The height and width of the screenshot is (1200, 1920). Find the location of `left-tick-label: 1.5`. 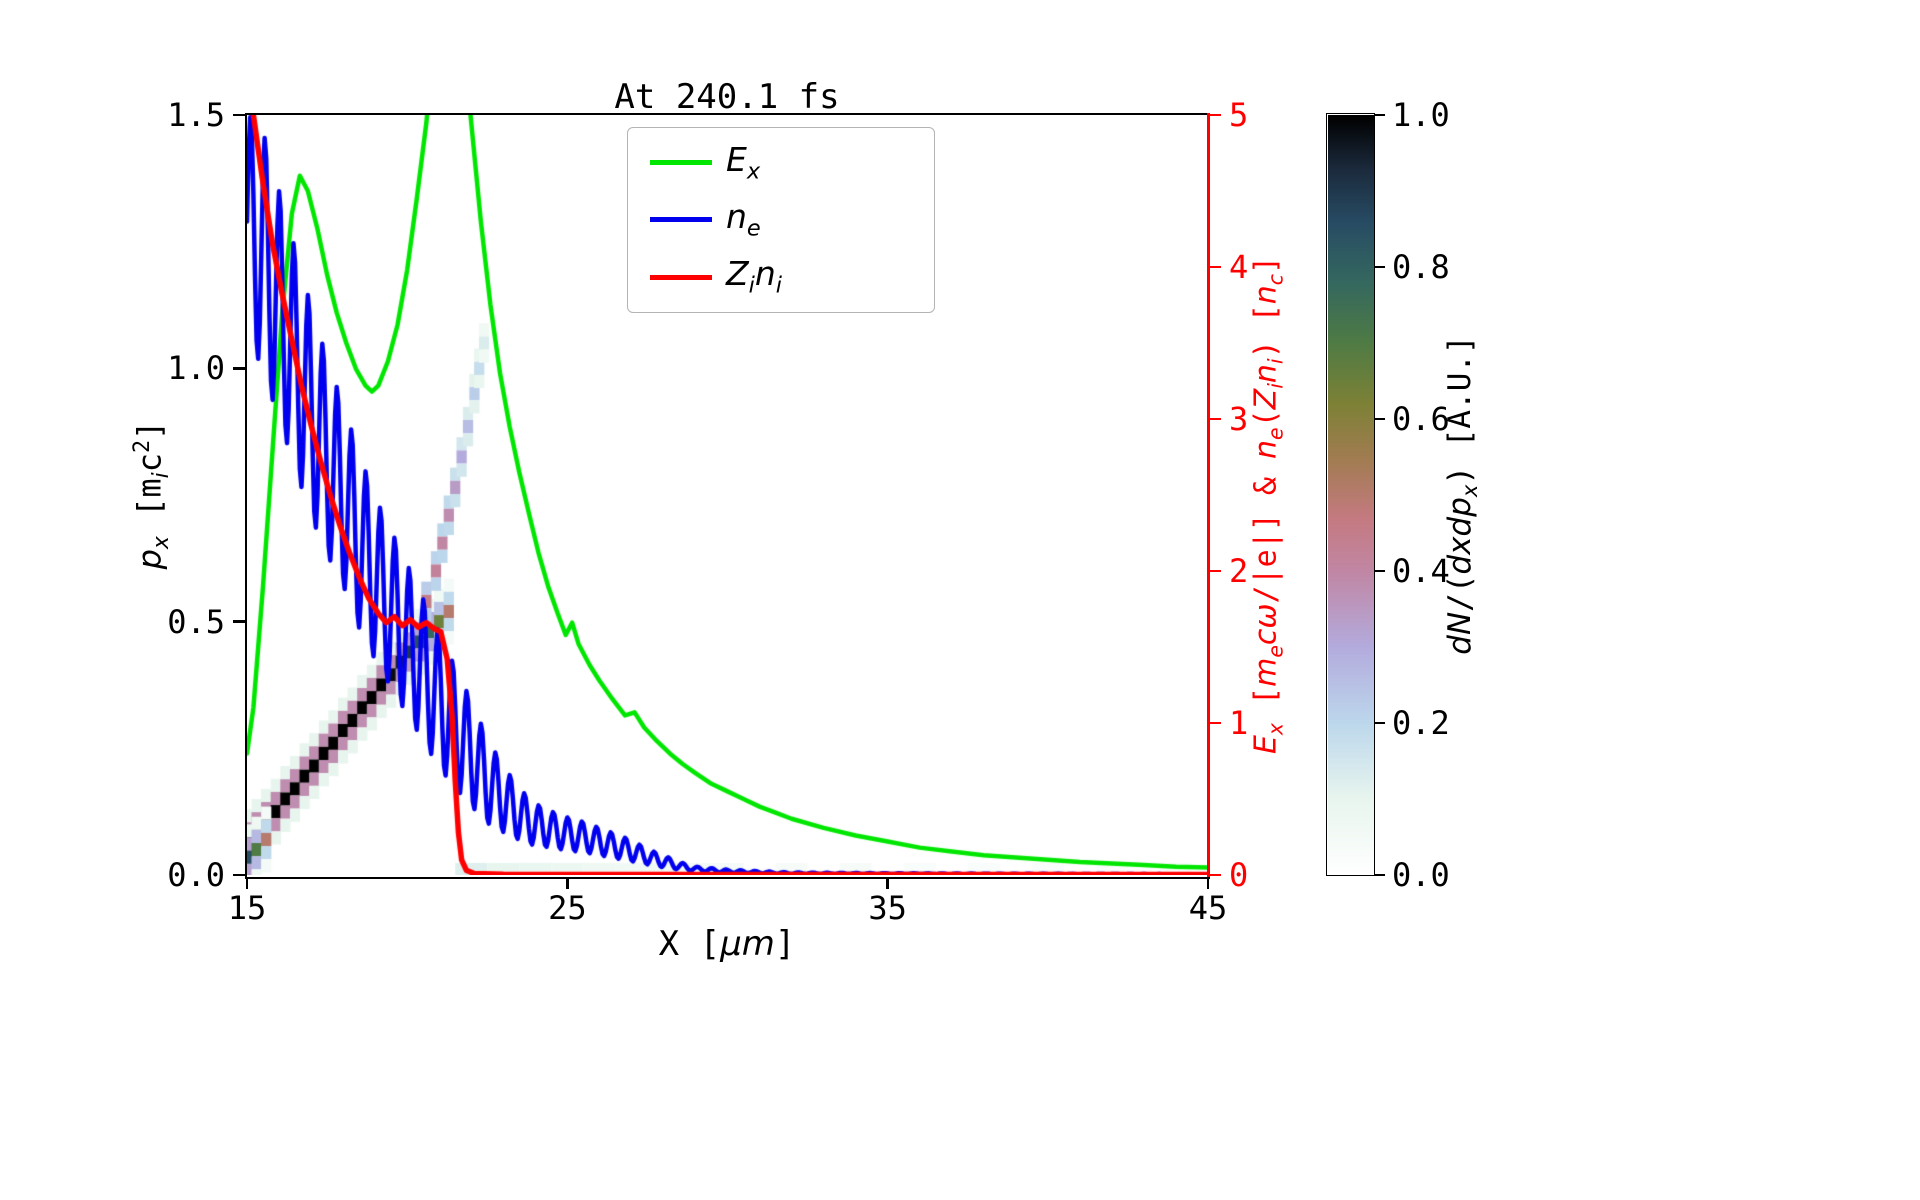

left-tick-label: 1.5 is located at coordinates (196, 115).